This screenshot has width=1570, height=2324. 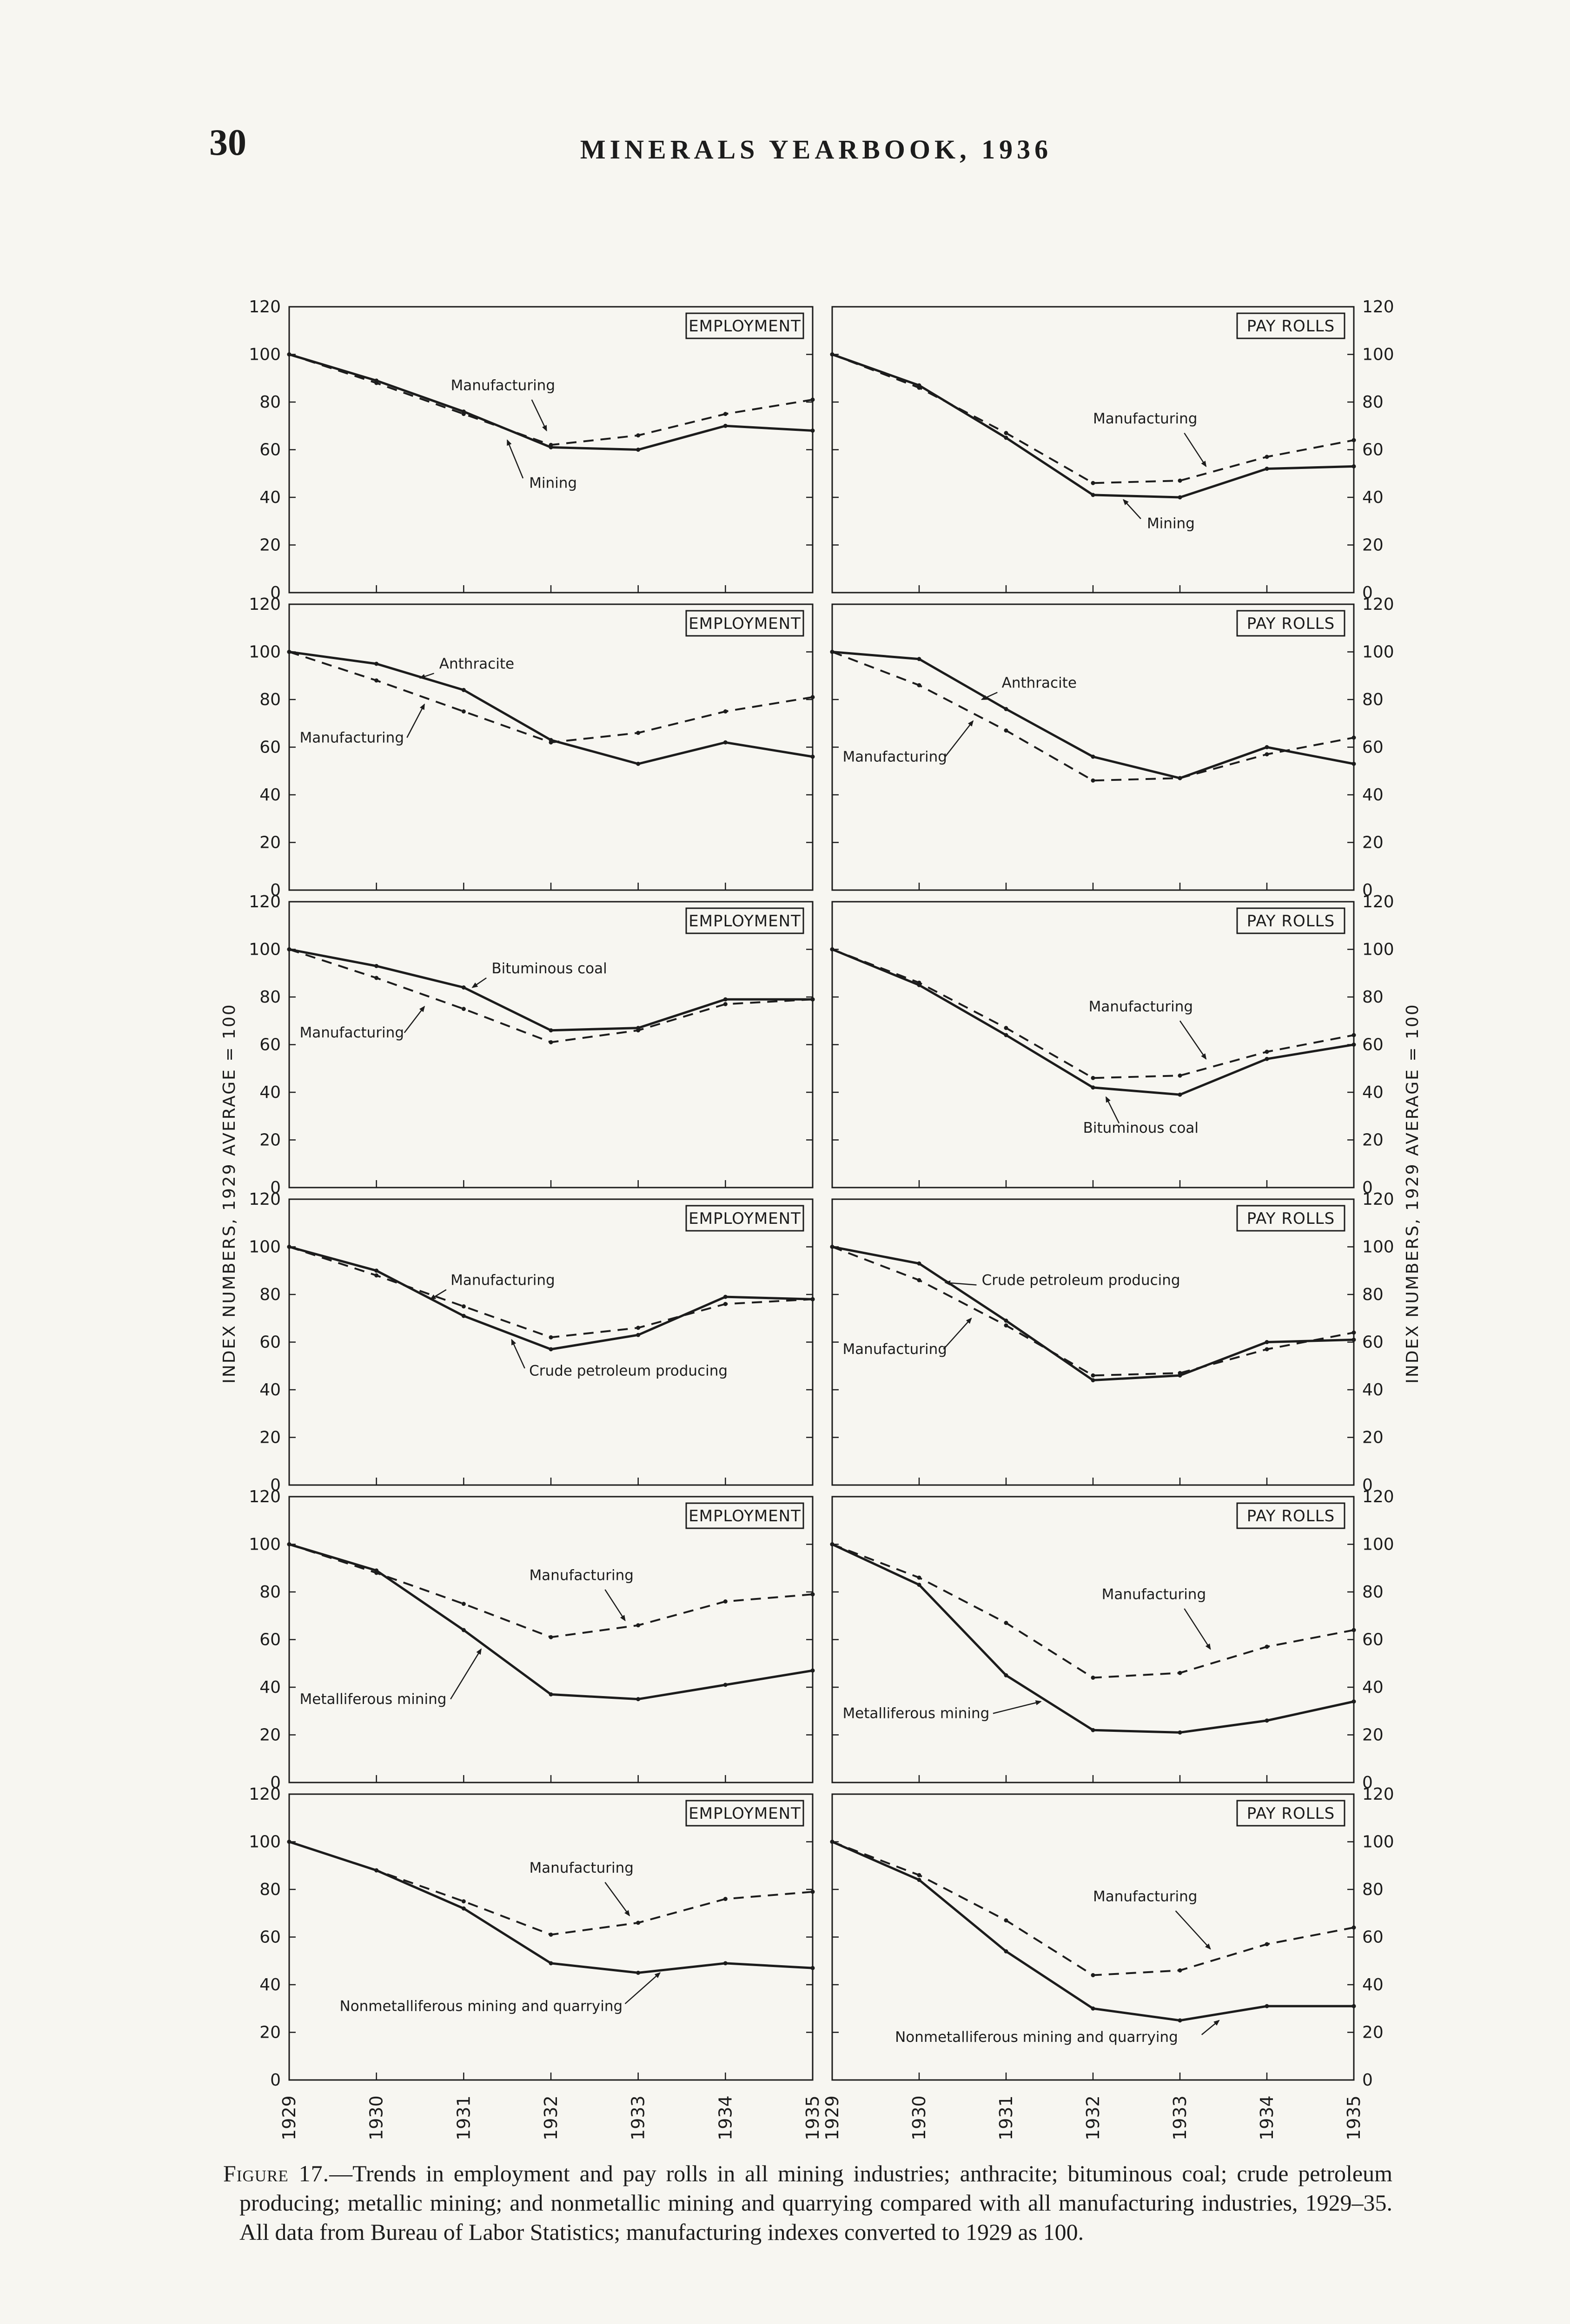 What do you see at coordinates (229, 1193) in the screenshot?
I see `left-axis-title: INDEX NUMBERS, 1929 AVERAGE = 100` at bounding box center [229, 1193].